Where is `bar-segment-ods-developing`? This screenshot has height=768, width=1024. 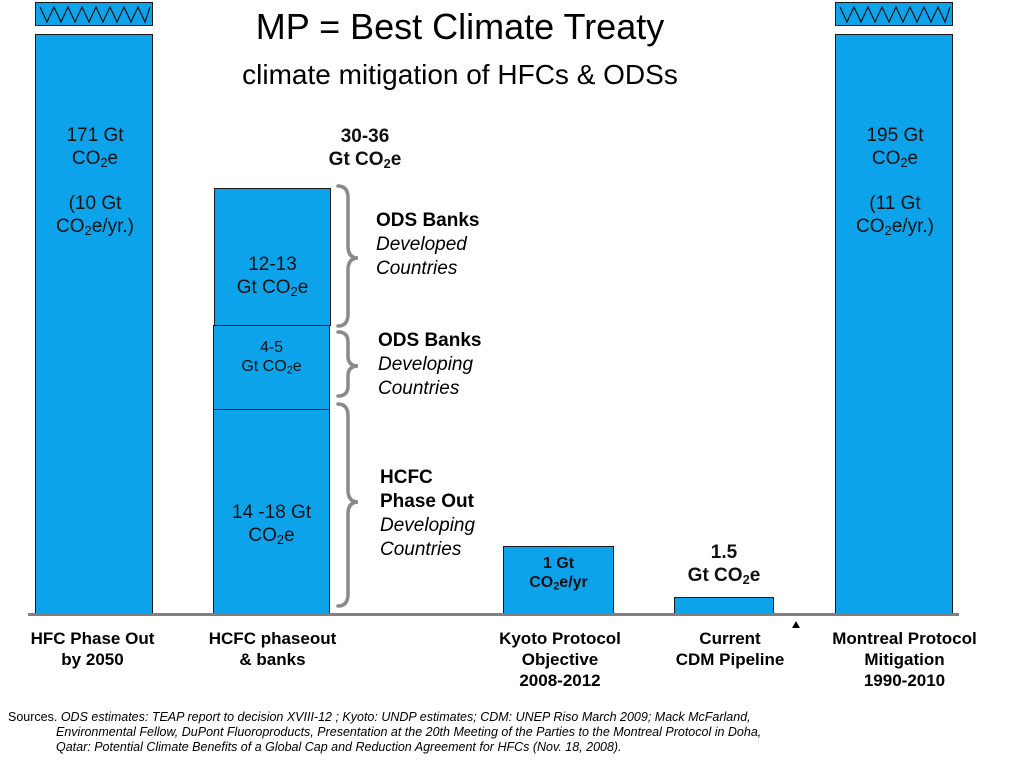
bar-segment-ods-developing is located at coordinates (271, 367).